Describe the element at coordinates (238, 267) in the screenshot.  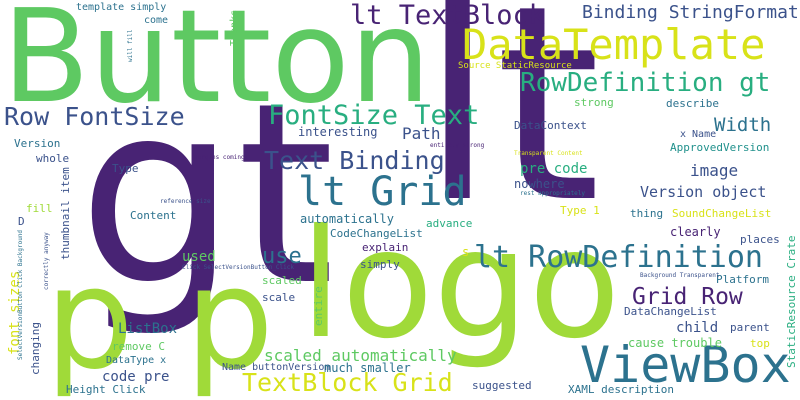
I see `word-click-selectversionbutton-click: Click SelectVersionButton_Click` at that location.